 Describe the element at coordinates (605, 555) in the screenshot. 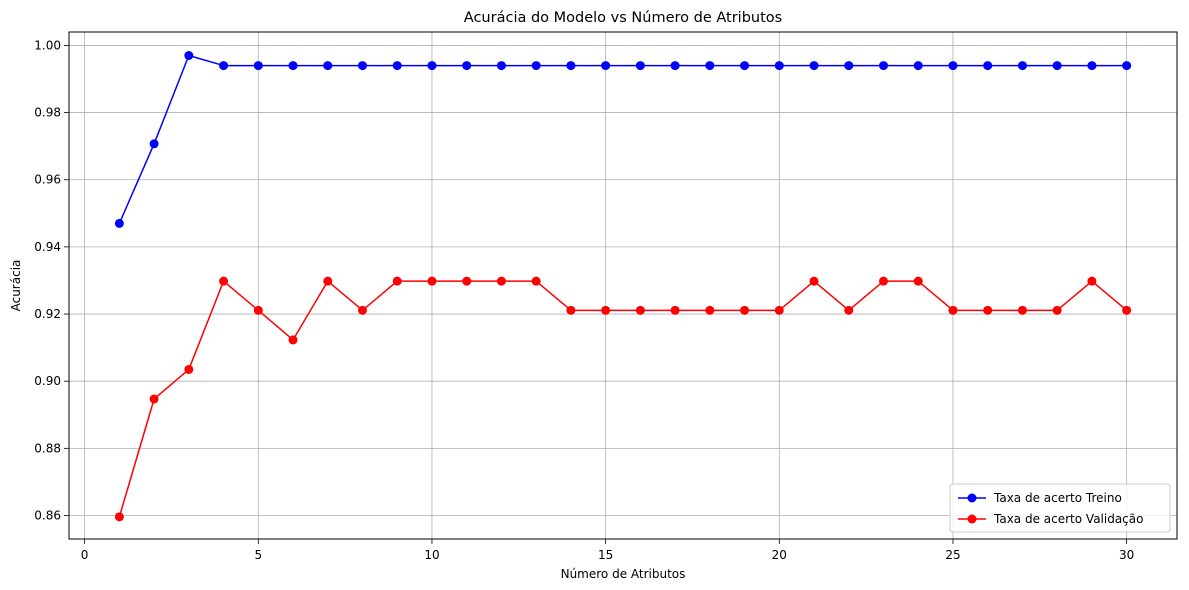

I see `x-tick-label: 15` at that location.